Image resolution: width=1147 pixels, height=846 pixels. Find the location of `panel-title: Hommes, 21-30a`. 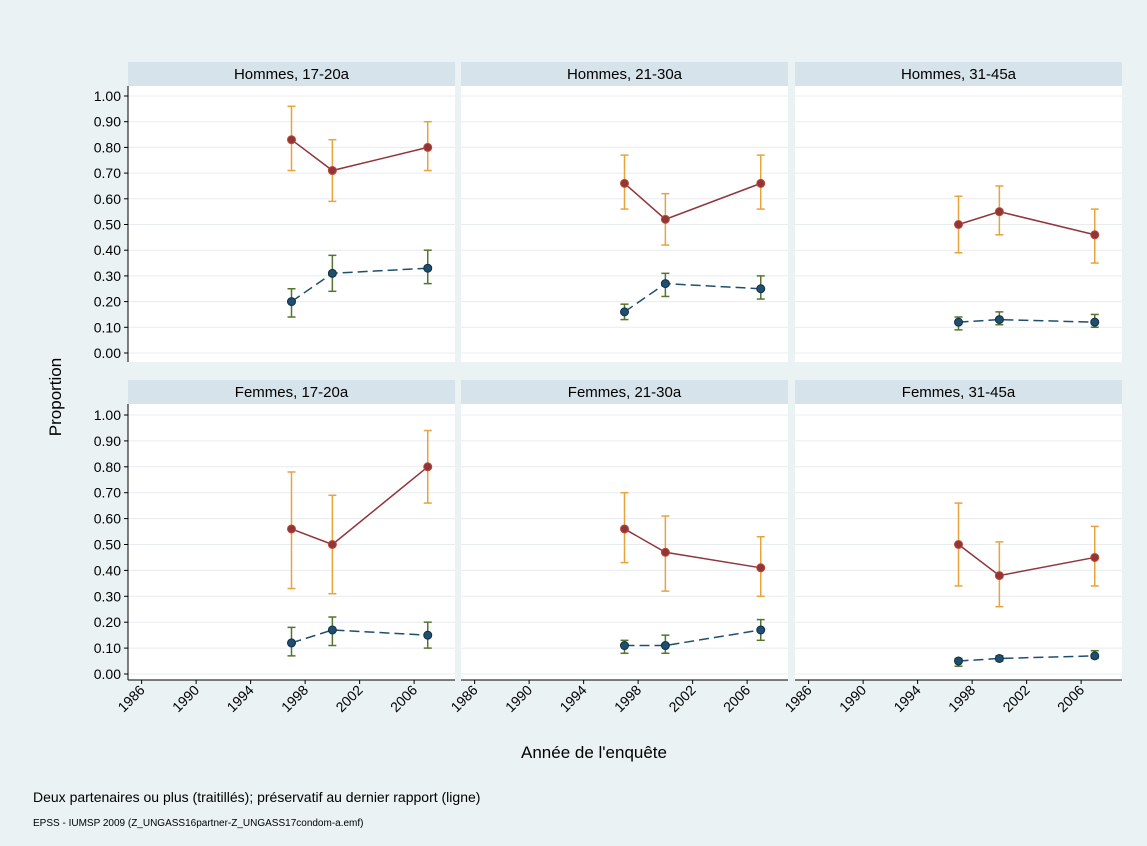

panel-title: Hommes, 21-30a is located at coordinates (625, 74).